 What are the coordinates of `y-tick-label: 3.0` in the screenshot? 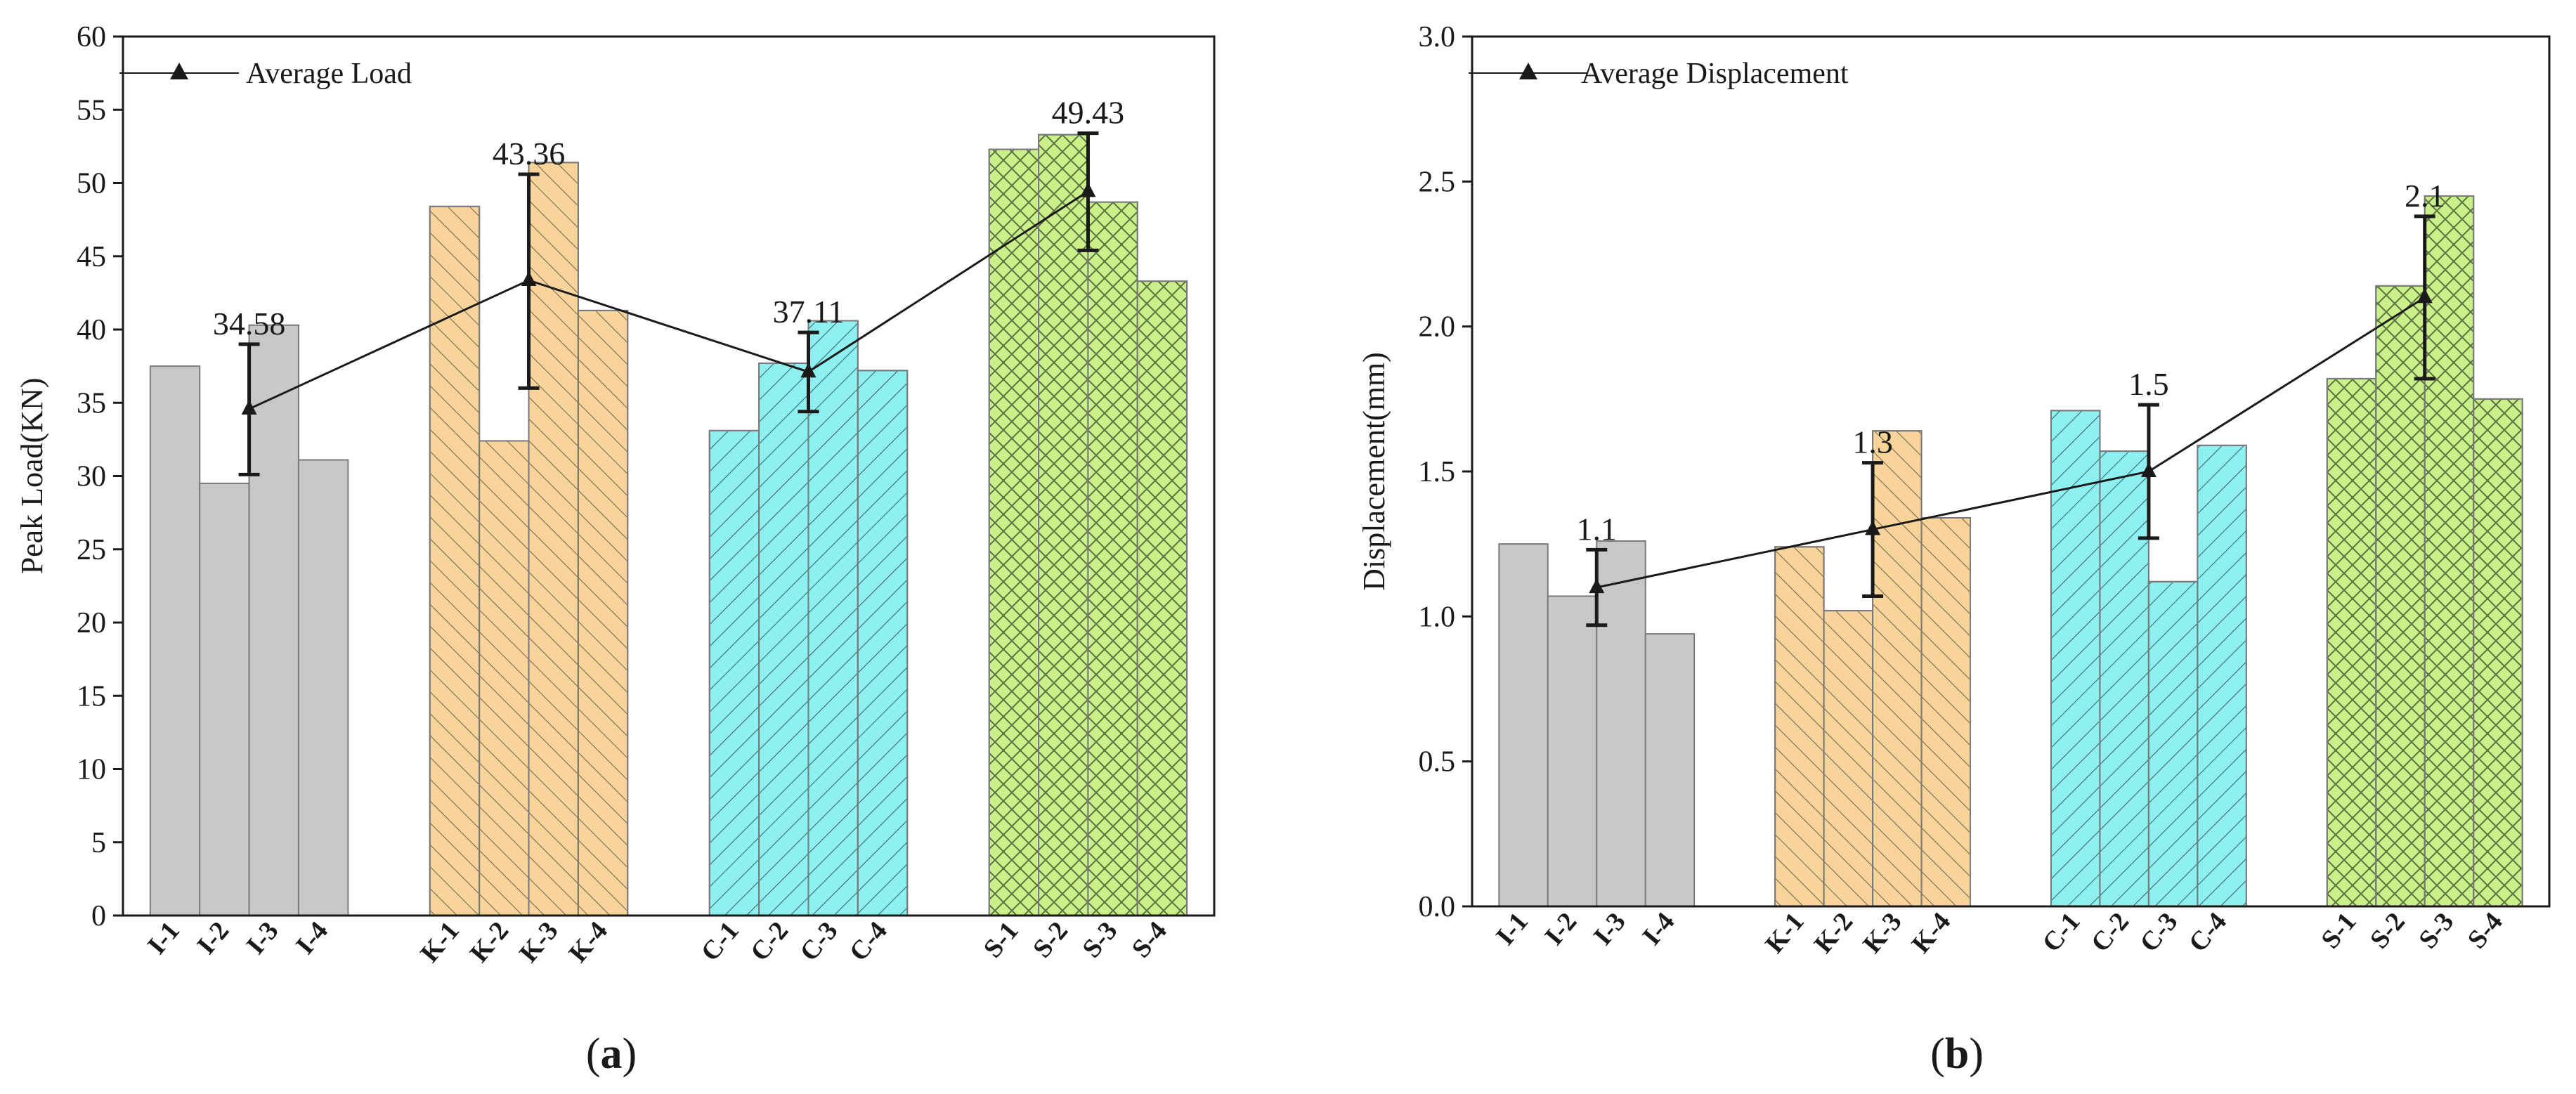 It's located at (1437, 37).